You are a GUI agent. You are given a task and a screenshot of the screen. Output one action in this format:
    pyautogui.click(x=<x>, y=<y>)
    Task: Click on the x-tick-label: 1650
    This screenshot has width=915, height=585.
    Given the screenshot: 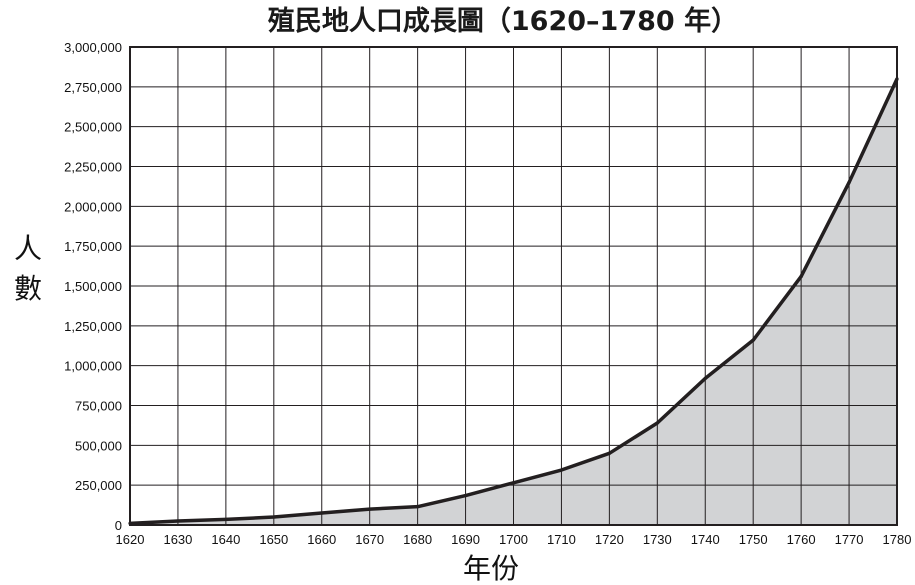 What is the action you would take?
    pyautogui.click(x=273, y=539)
    